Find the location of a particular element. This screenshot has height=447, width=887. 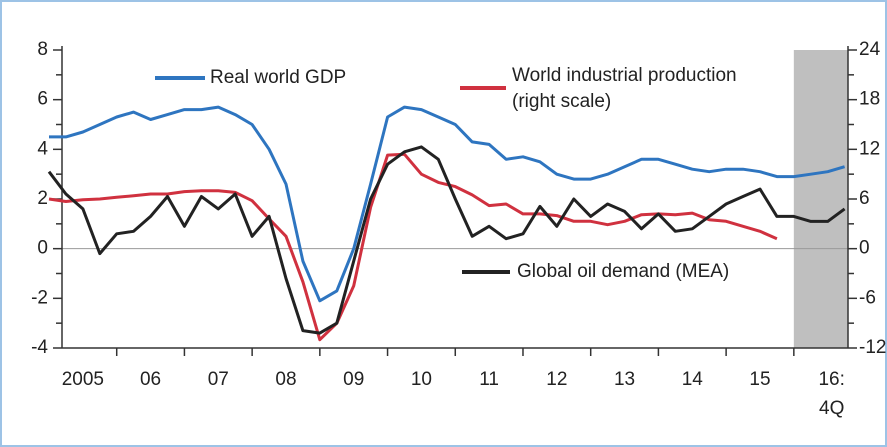

legend-note: (right scale) is located at coordinates (561, 101).